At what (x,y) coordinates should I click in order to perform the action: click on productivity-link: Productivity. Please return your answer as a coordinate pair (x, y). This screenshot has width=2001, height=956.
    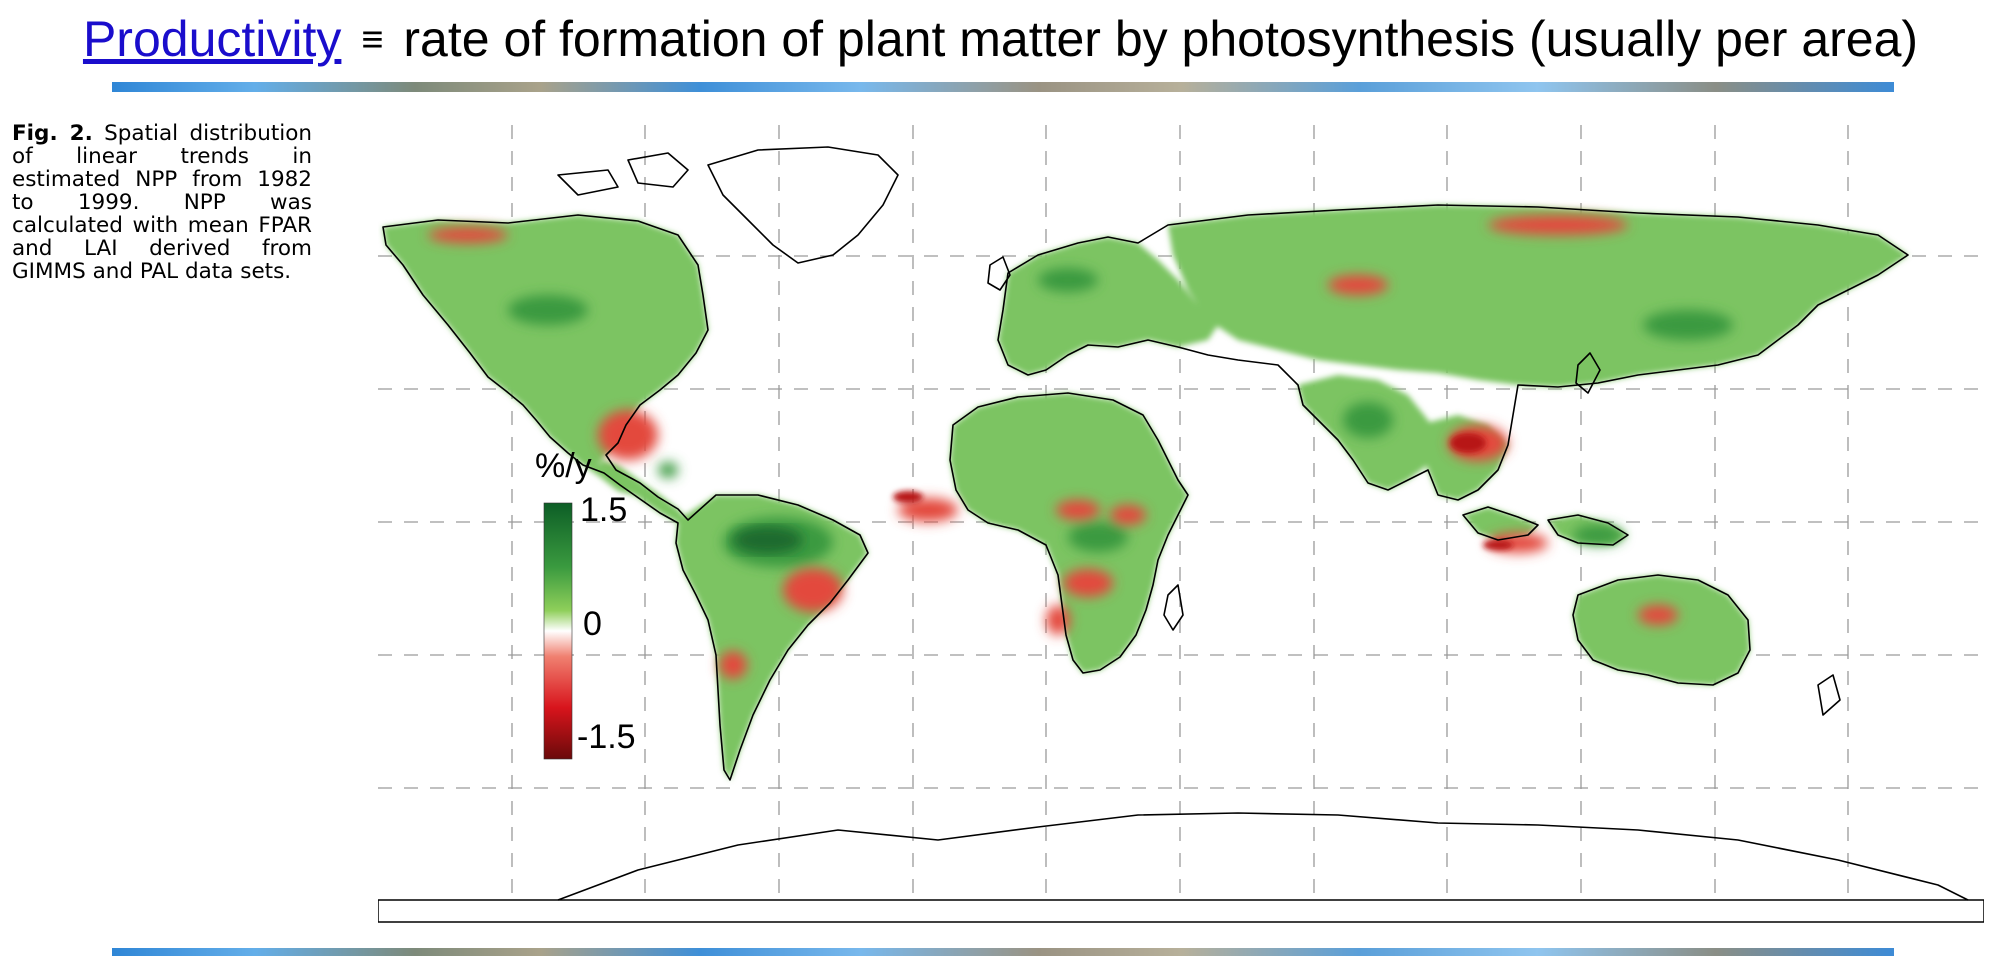
    Looking at the image, I should click on (212, 39).